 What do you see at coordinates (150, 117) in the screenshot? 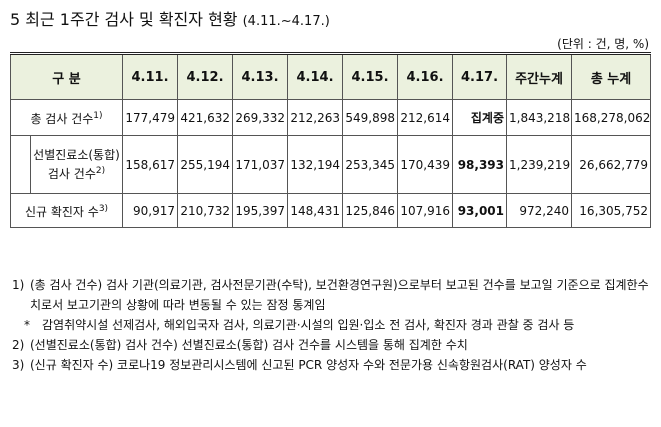
I see `table-cell: 177,479` at bounding box center [150, 117].